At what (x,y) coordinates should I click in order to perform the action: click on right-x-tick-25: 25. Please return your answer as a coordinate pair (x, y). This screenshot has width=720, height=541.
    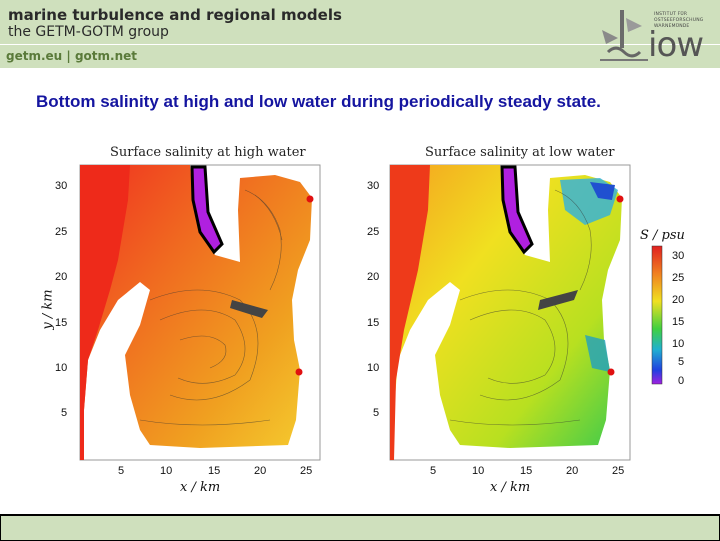
    Looking at the image, I should click on (618, 471).